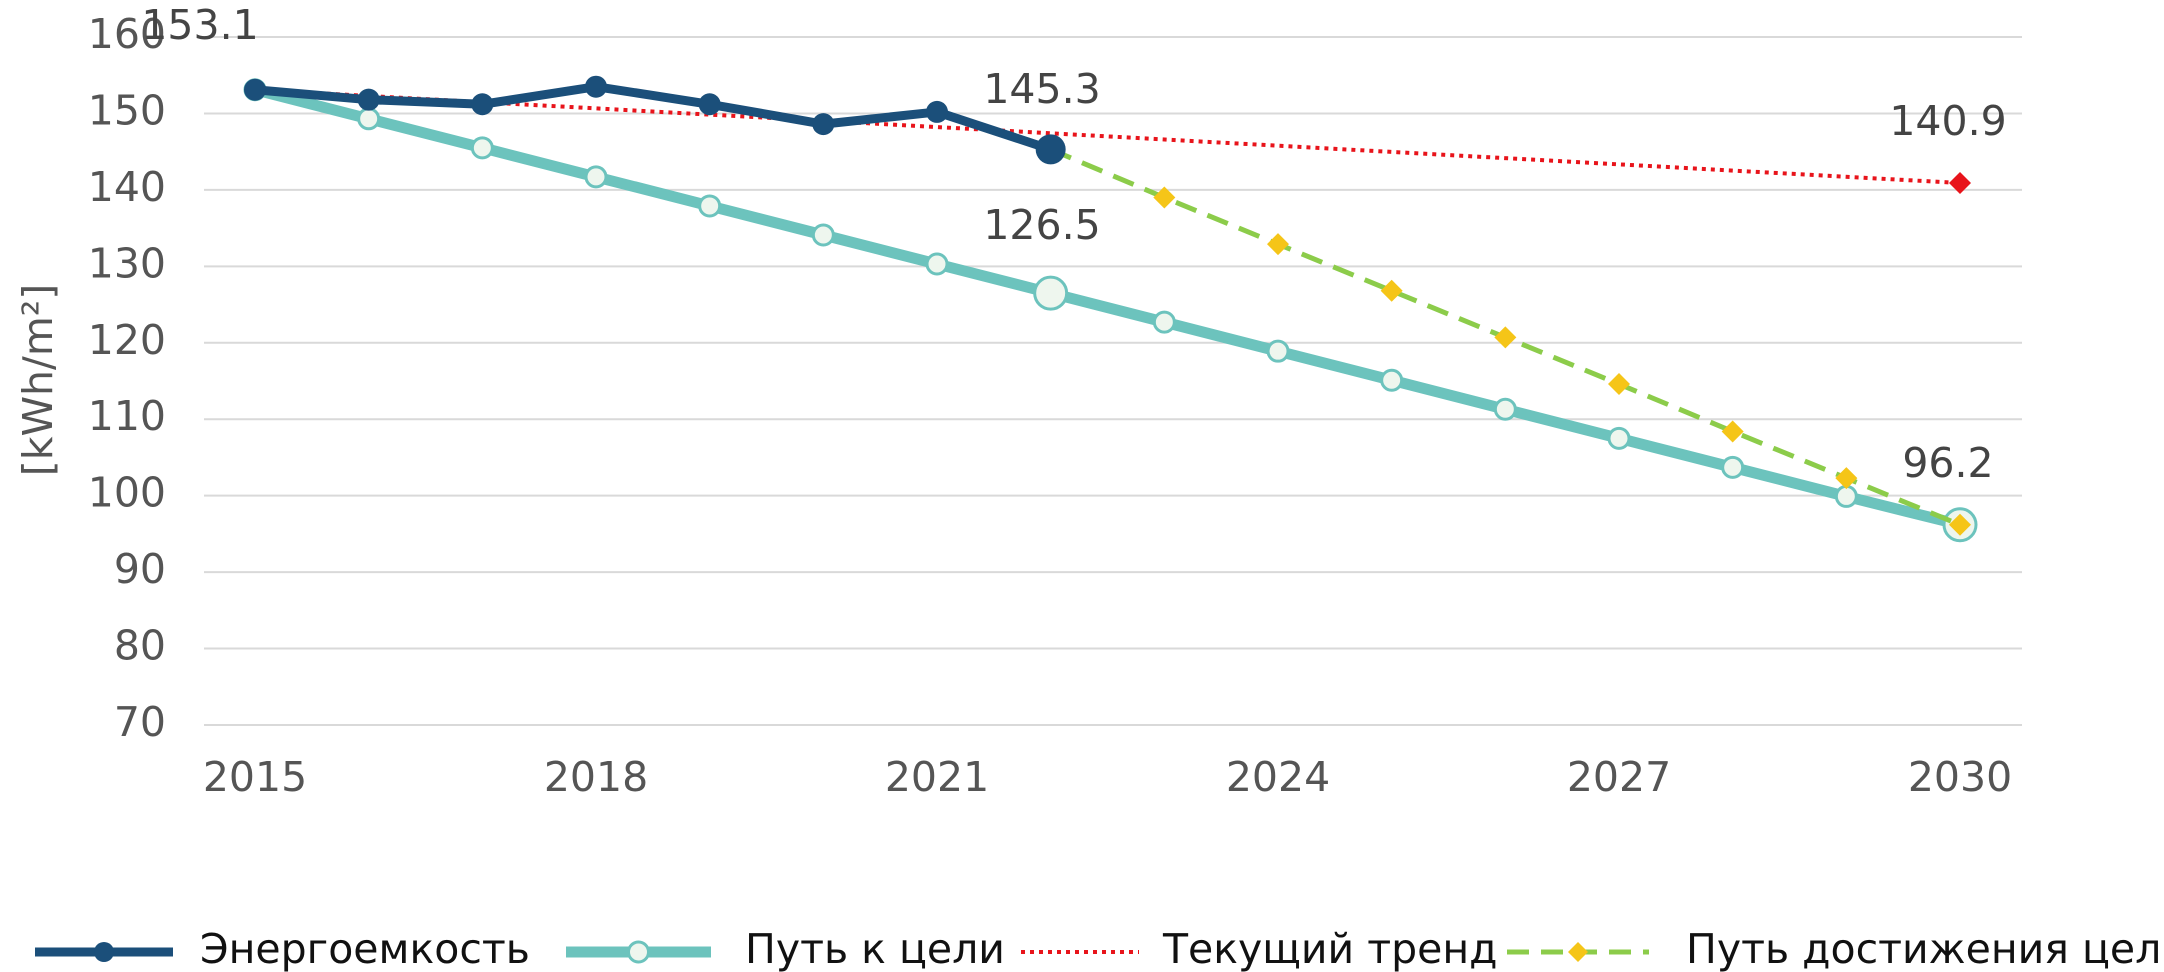 Image resolution: width=2164 pixels, height=972 pixels. I want to click on annotation: 153.1, so click(199, 25).